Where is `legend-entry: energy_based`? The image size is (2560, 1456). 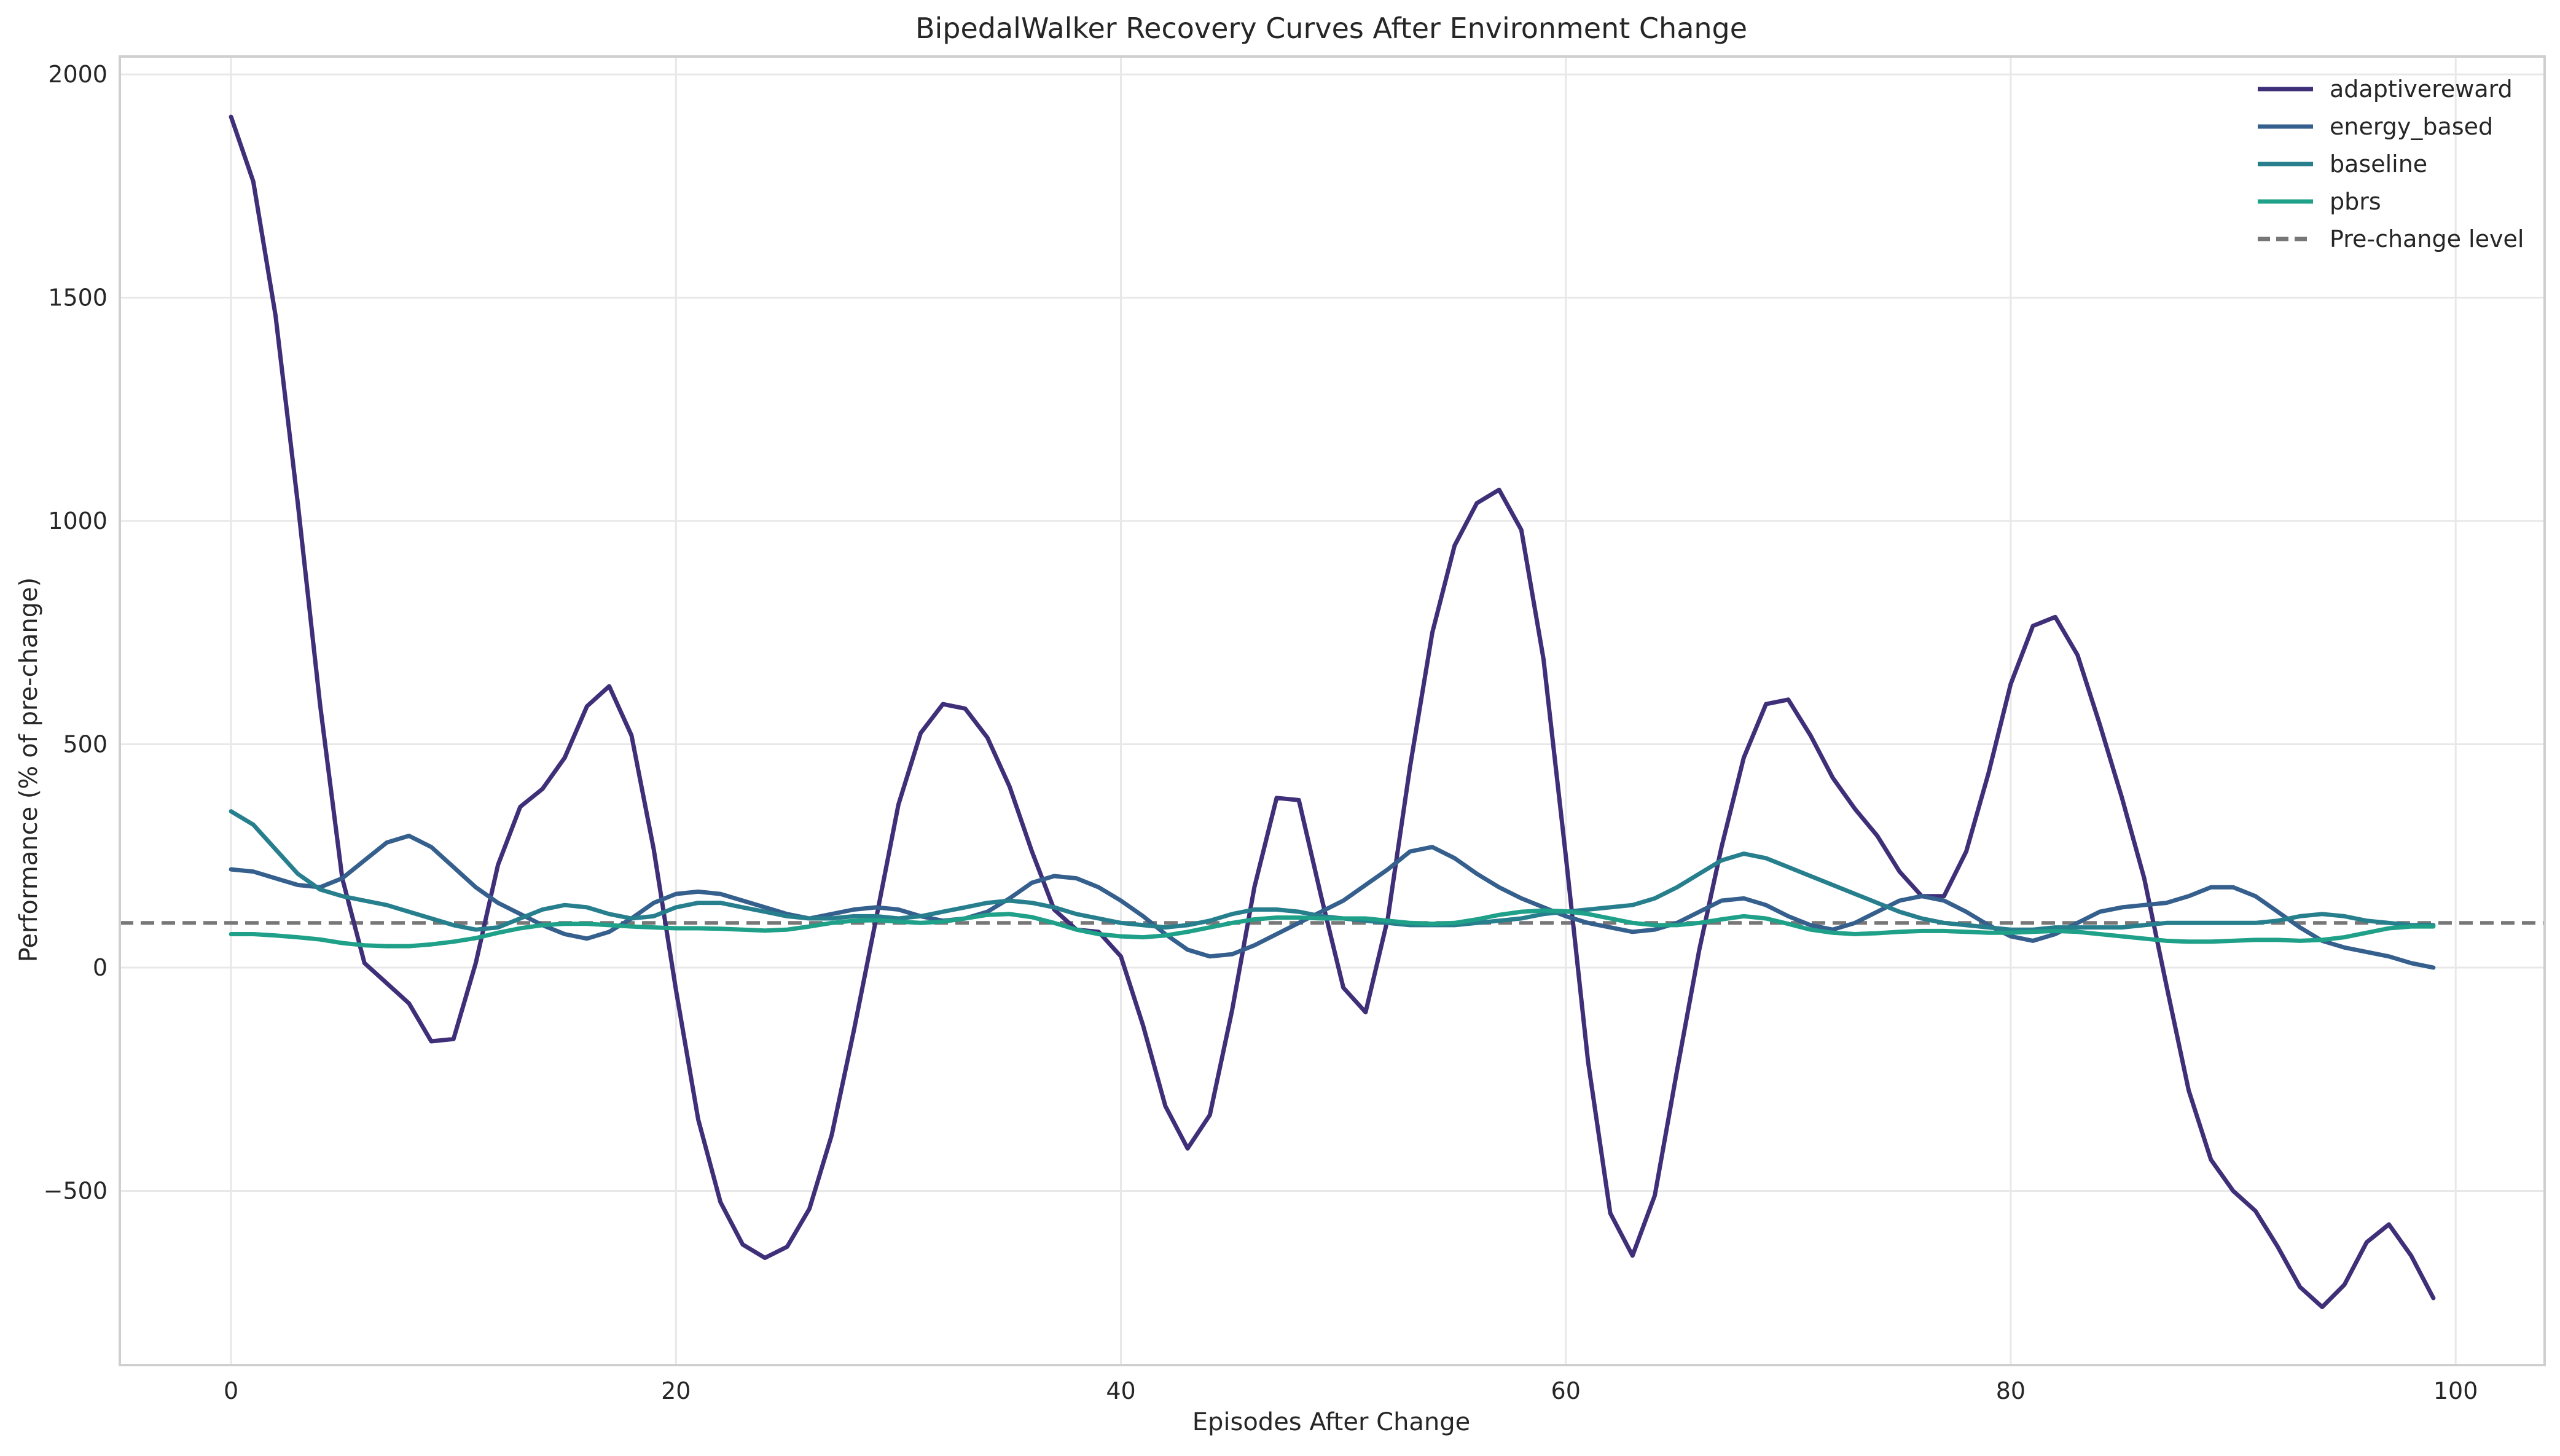 legend-entry: energy_based is located at coordinates (2375, 126).